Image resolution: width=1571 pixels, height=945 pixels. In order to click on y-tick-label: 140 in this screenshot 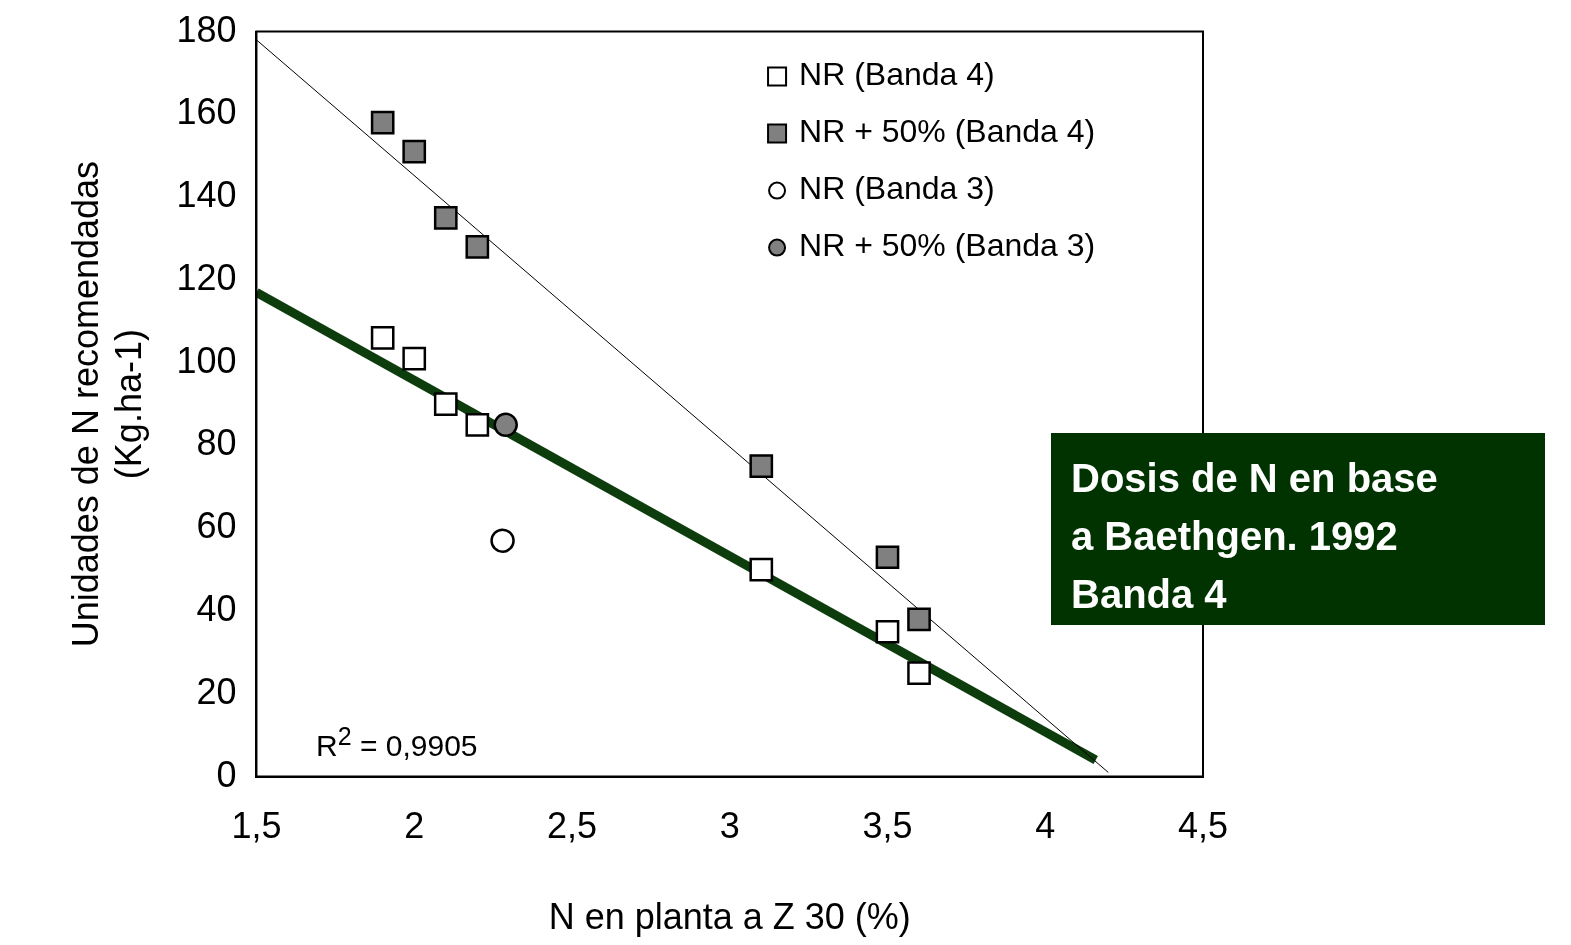, I will do `click(206, 195)`.